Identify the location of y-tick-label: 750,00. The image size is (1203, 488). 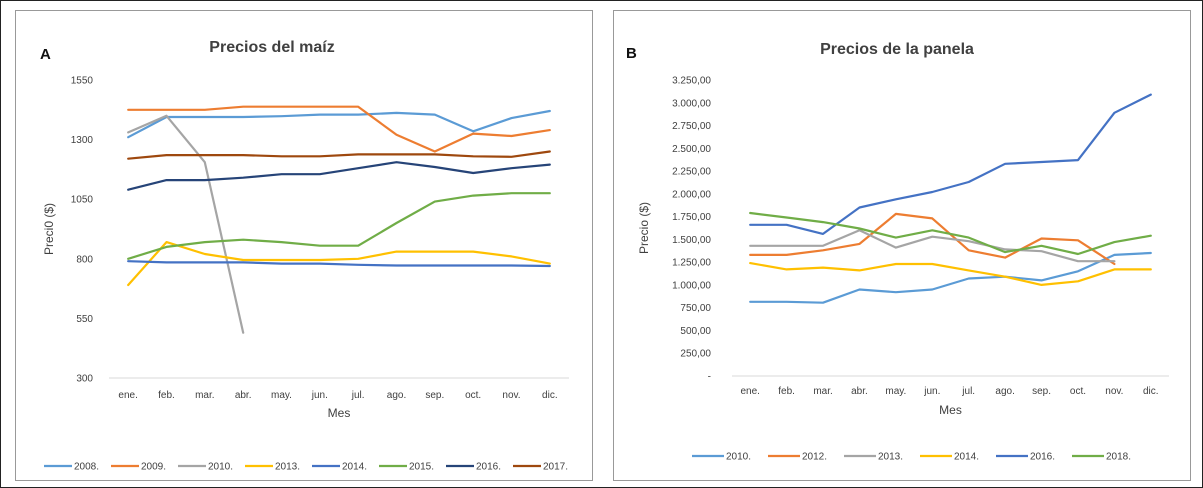
(695, 308).